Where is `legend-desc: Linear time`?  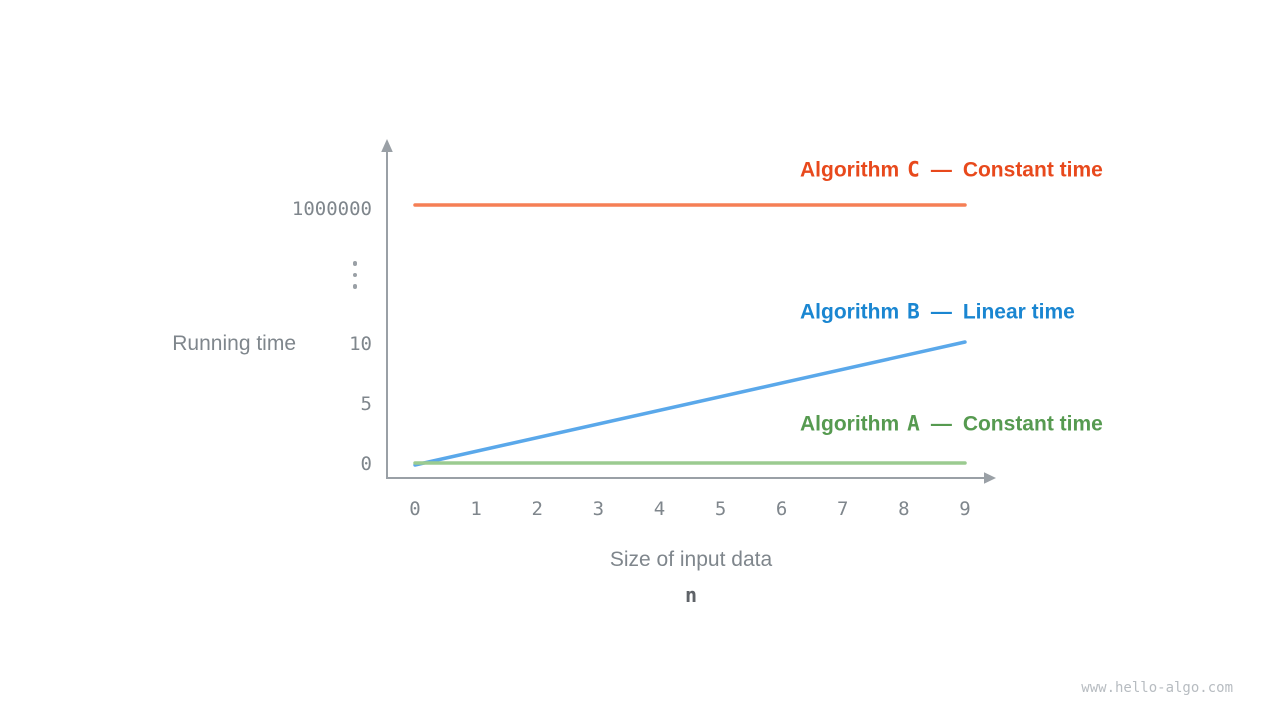 legend-desc: Linear time is located at coordinates (1018, 312).